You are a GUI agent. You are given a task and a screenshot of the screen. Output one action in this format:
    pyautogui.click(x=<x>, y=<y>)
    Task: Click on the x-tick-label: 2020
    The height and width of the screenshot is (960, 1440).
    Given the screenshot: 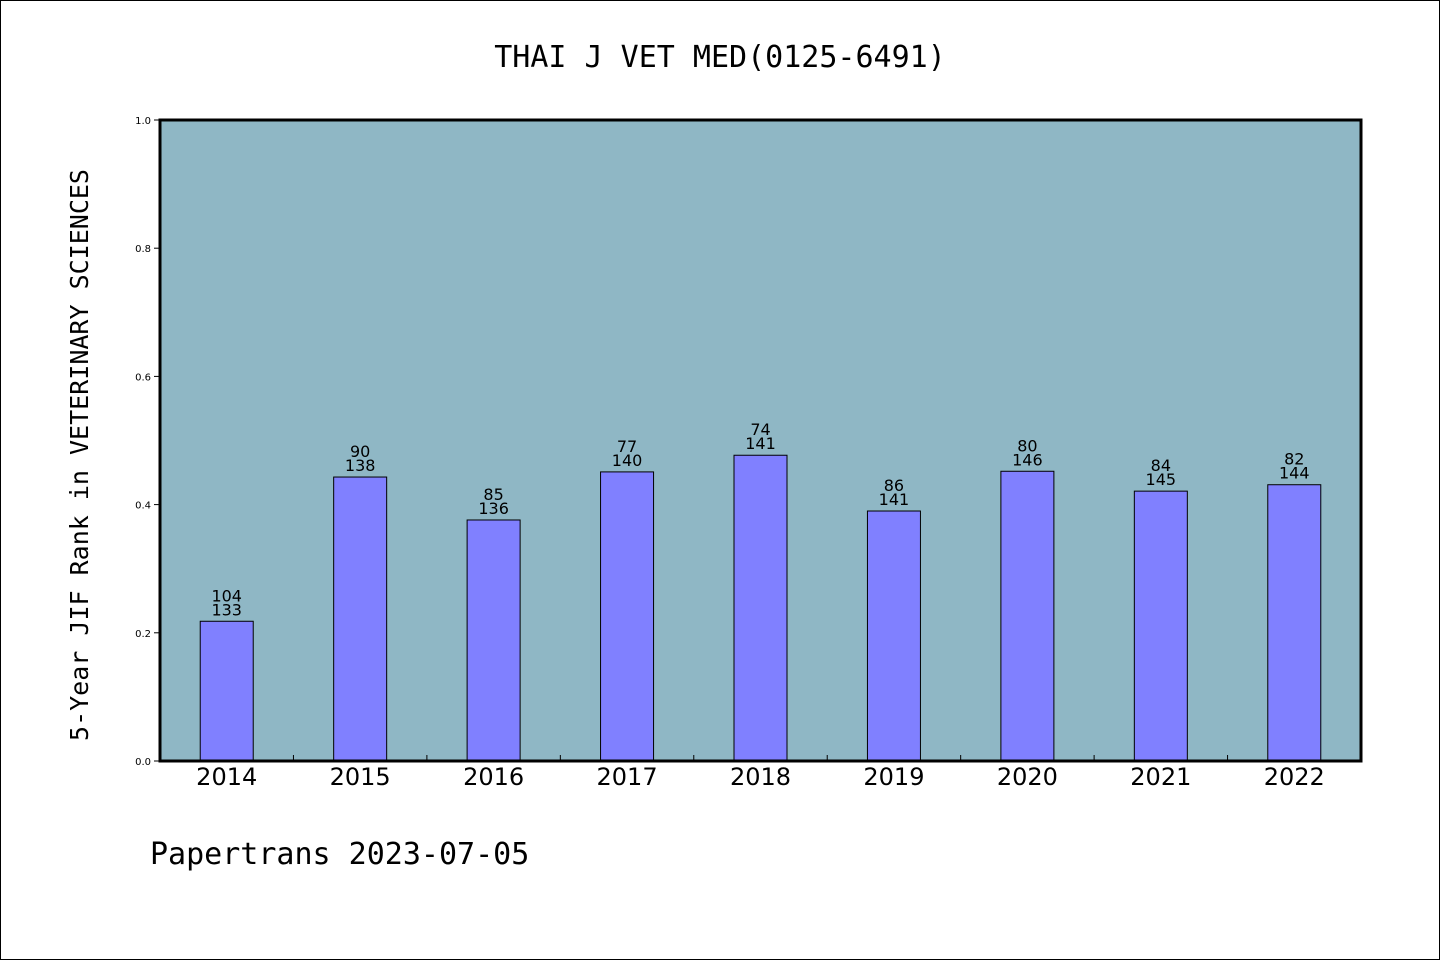 What is the action you would take?
    pyautogui.click(x=1027, y=777)
    